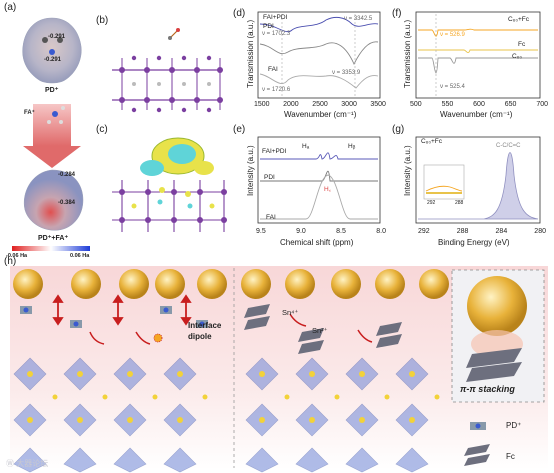  What do you see at coordinates (319, 55) in the screenshot?
I see `ftir-plot-d` at bounding box center [319, 55].